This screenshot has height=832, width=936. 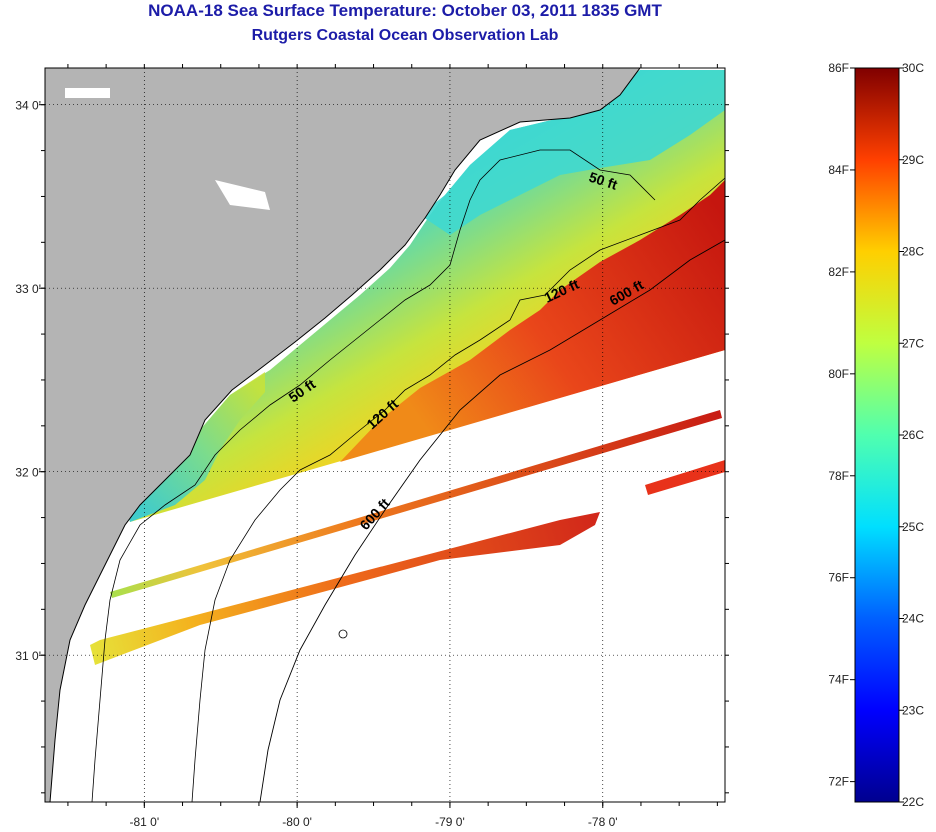 What do you see at coordinates (685, 477) in the screenshot?
I see `sst-strip-far` at bounding box center [685, 477].